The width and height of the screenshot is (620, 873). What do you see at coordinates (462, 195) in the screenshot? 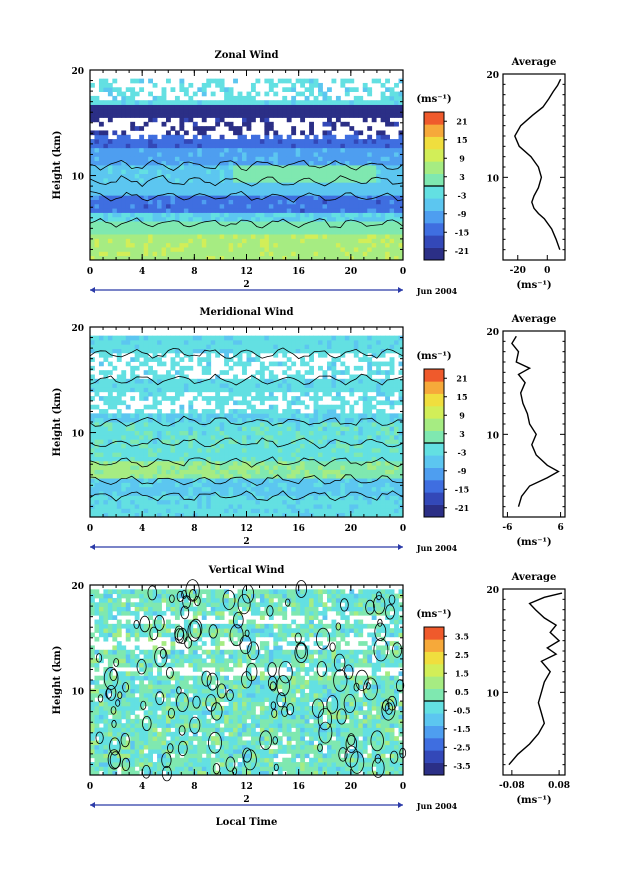
I see `colorbar-tick-label: -3` at bounding box center [462, 195].